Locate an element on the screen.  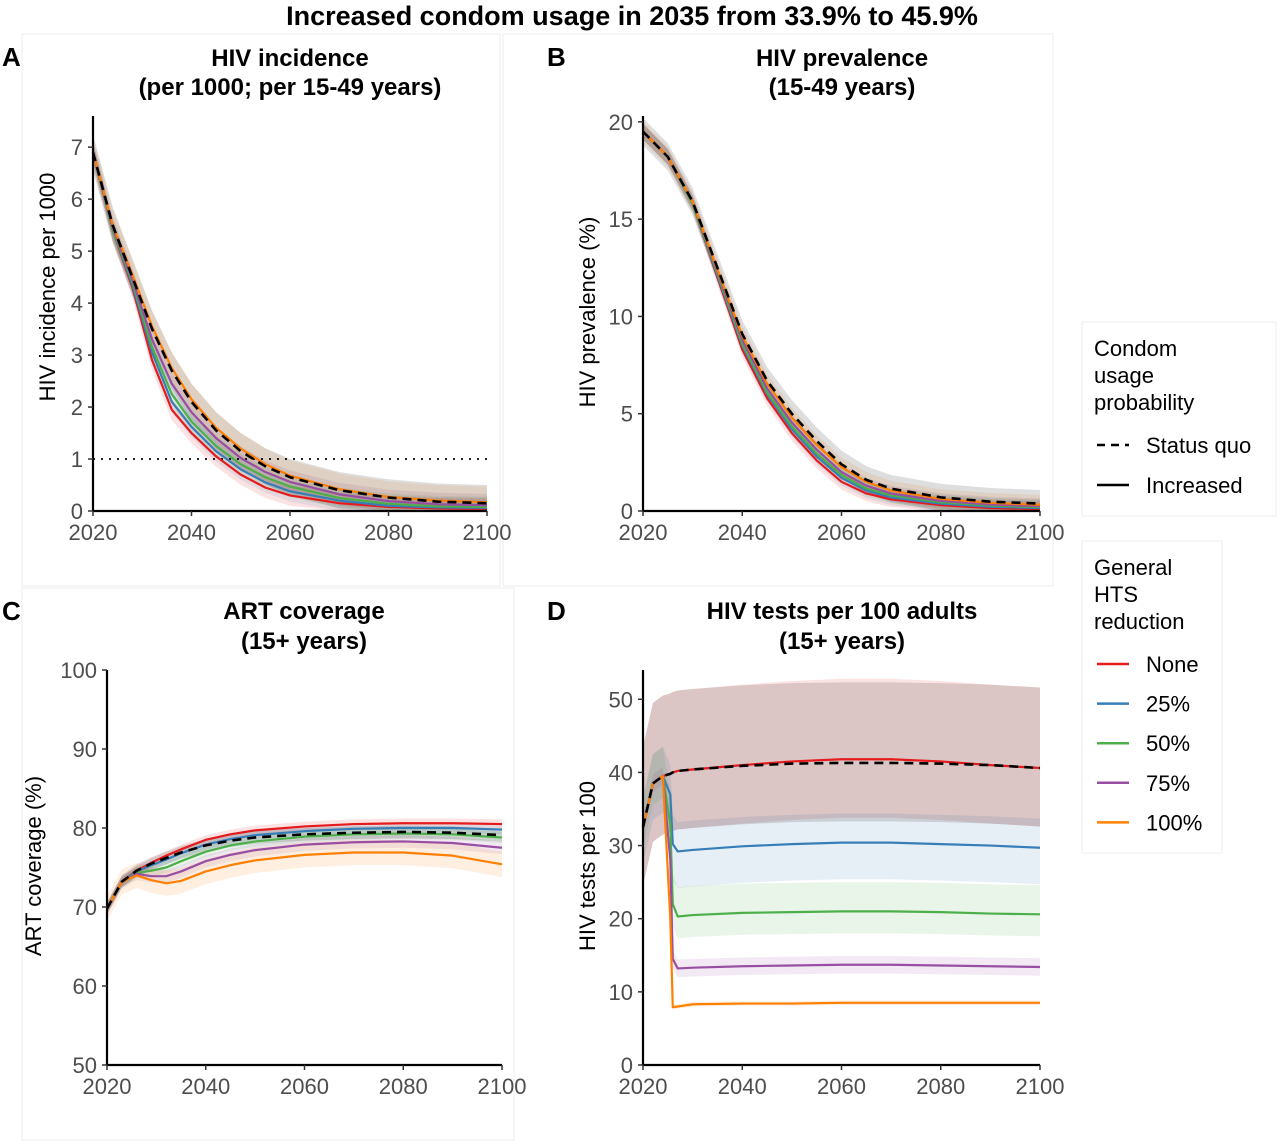
panel-a-ylabel: HIV incidence per 1000 is located at coordinates (47, 287).